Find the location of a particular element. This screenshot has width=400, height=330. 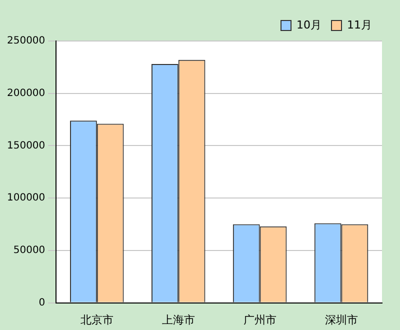

y-tick-label: 50000 is located at coordinates (29, 250).